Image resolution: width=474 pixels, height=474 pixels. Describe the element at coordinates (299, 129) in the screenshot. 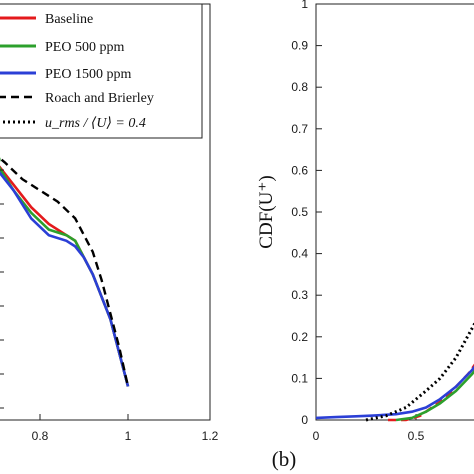

I see `panel-b-y-tick-label: 0.7` at that location.